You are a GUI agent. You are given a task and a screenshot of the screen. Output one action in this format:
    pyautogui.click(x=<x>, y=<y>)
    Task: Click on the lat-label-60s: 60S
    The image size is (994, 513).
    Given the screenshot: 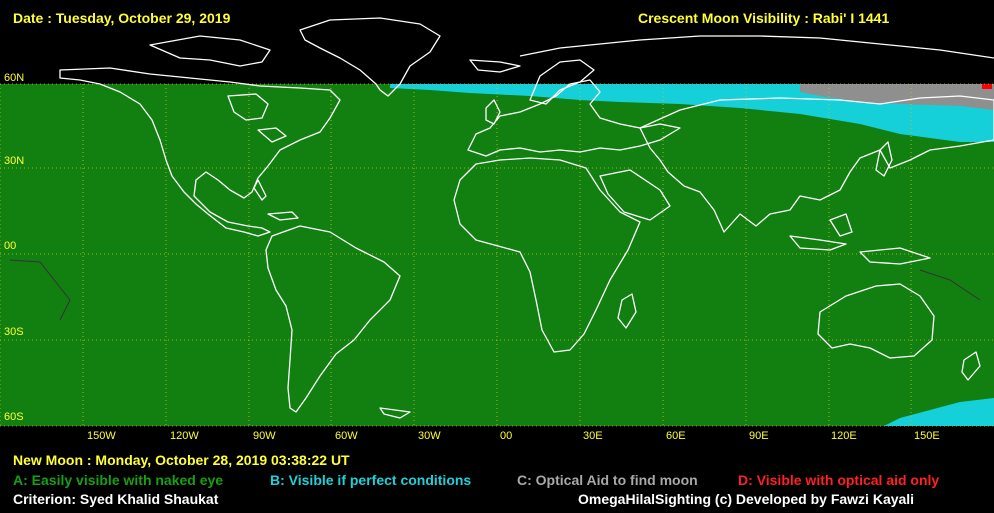 What is the action you would take?
    pyautogui.click(x=14, y=417)
    